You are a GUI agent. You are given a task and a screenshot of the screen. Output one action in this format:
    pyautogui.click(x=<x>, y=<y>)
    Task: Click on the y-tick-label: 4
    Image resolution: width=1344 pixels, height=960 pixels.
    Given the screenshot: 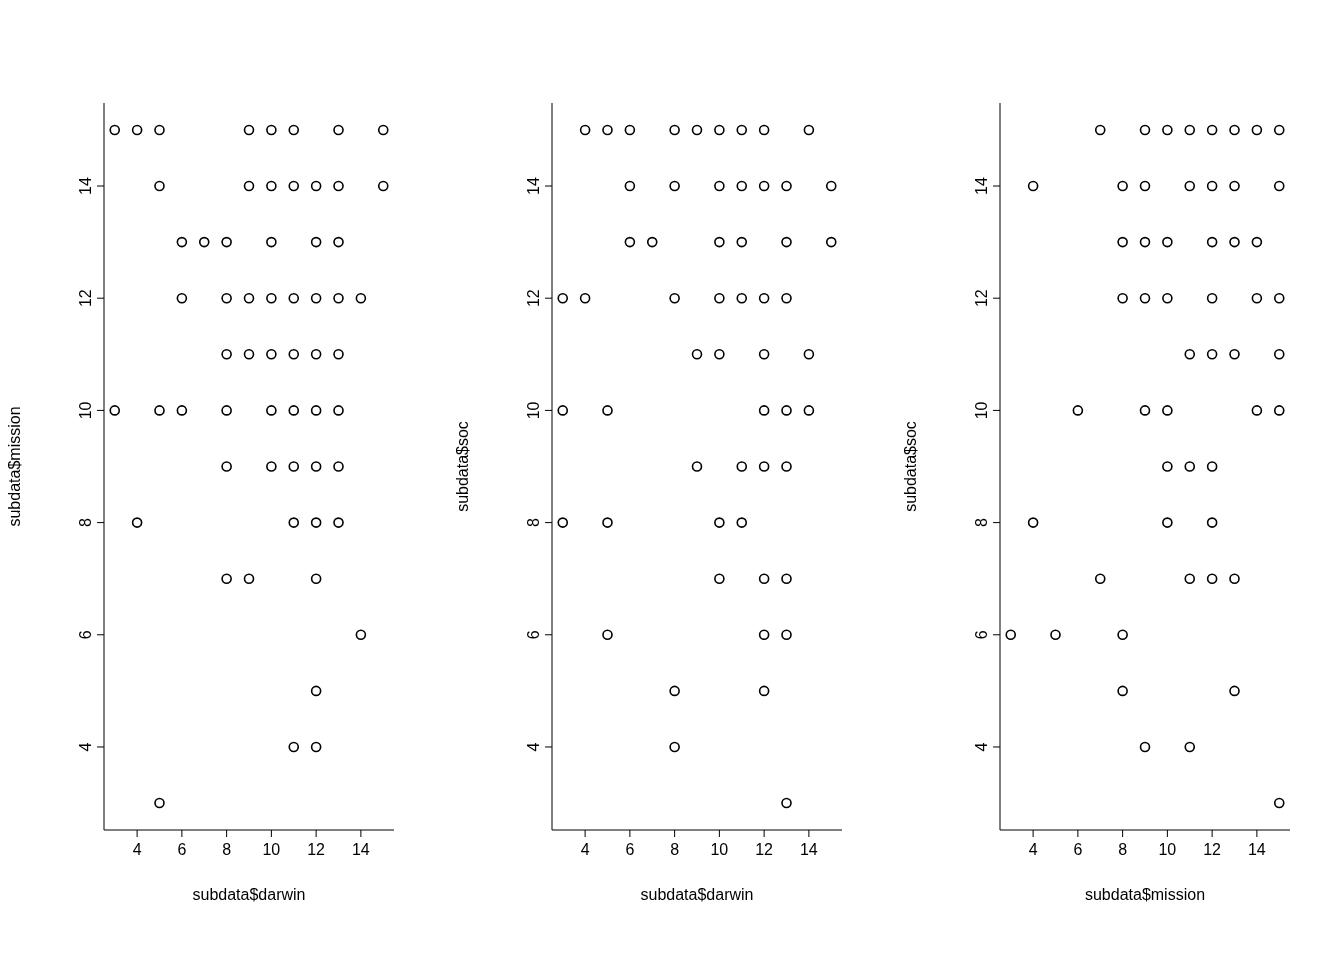 What is the action you would take?
    pyautogui.click(x=981, y=747)
    